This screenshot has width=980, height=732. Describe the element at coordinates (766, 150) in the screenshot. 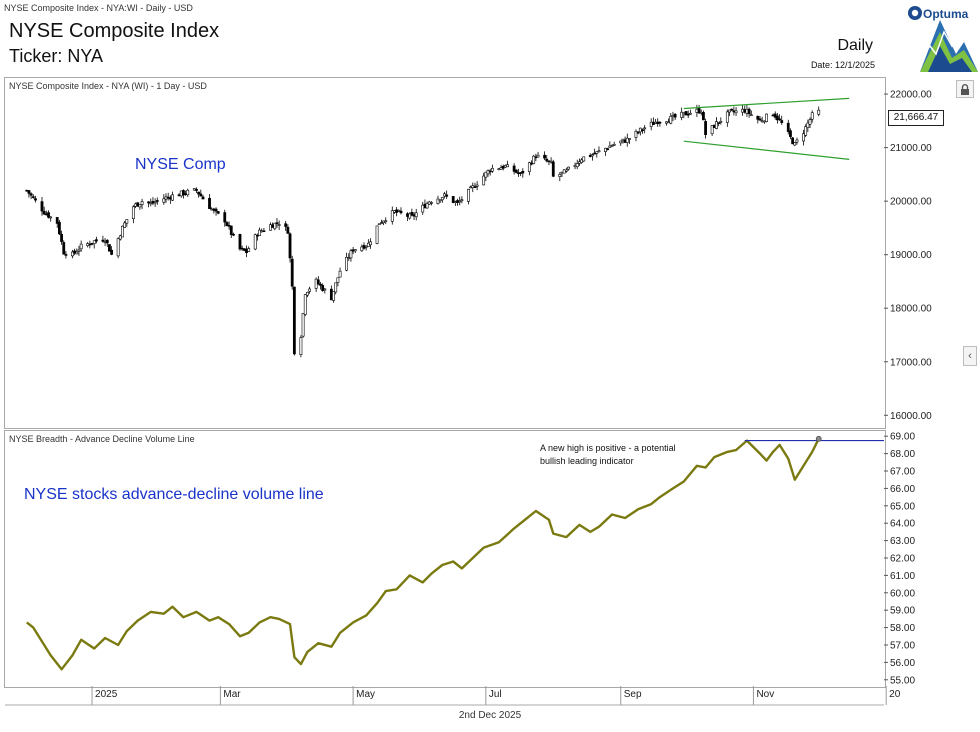

I see `channel-lower-line` at that location.